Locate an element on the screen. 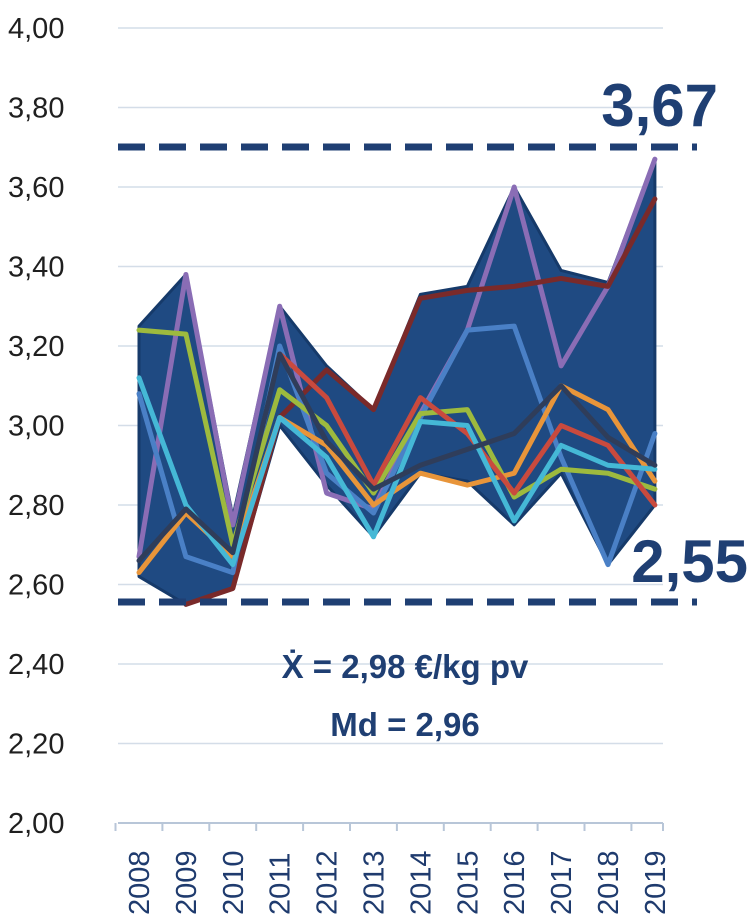 This screenshot has height=924, width=751. x-tick-label: 2017 is located at coordinates (562, 882).